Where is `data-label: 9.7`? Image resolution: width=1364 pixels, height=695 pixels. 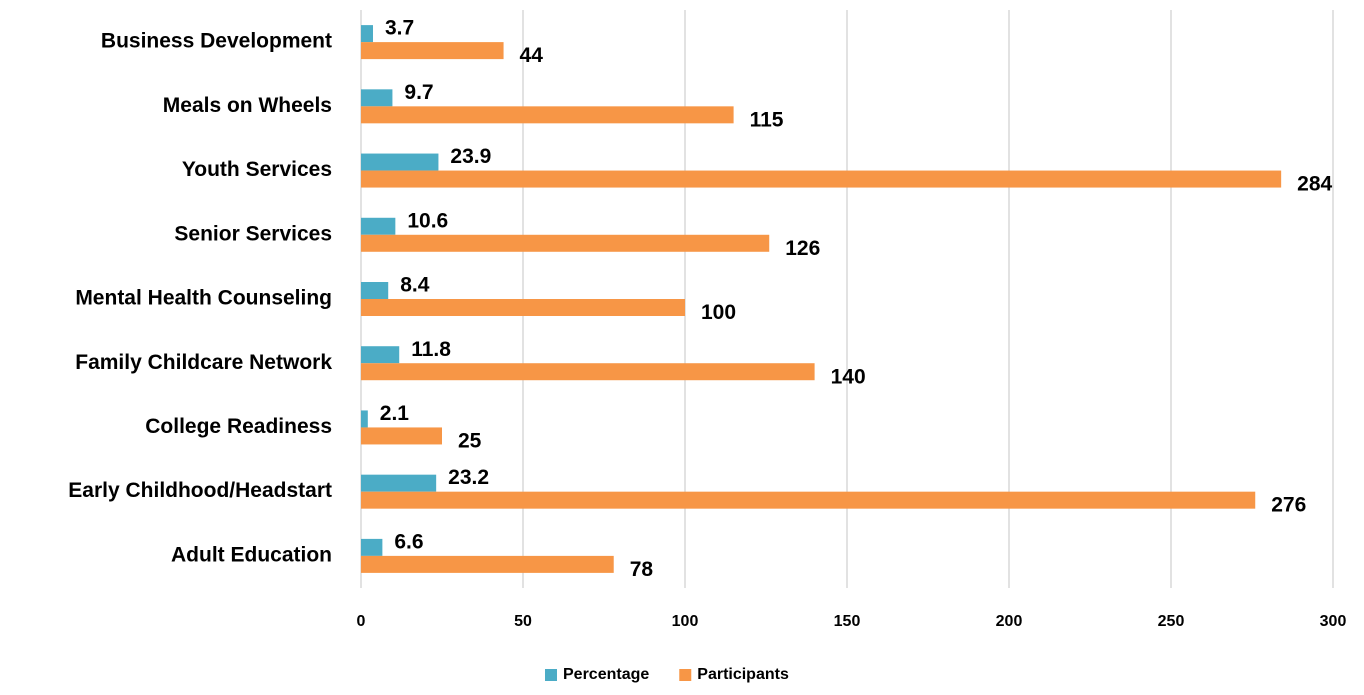 data-label: 9.7 is located at coordinates (418, 92).